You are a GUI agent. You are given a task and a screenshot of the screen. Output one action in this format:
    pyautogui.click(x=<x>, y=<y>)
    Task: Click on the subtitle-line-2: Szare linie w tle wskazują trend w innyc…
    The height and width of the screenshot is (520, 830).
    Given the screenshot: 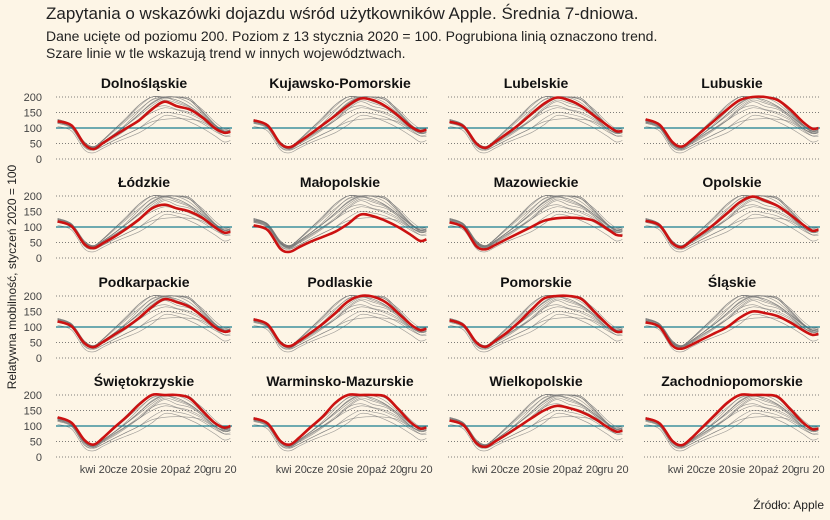 What is the action you would take?
    pyautogui.click(x=226, y=53)
    